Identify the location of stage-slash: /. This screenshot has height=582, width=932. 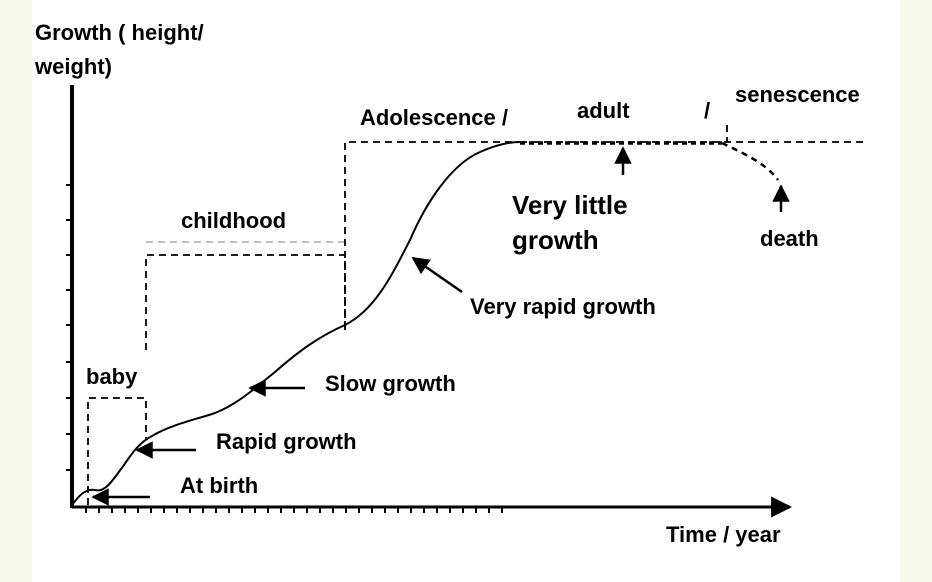
(707, 110).